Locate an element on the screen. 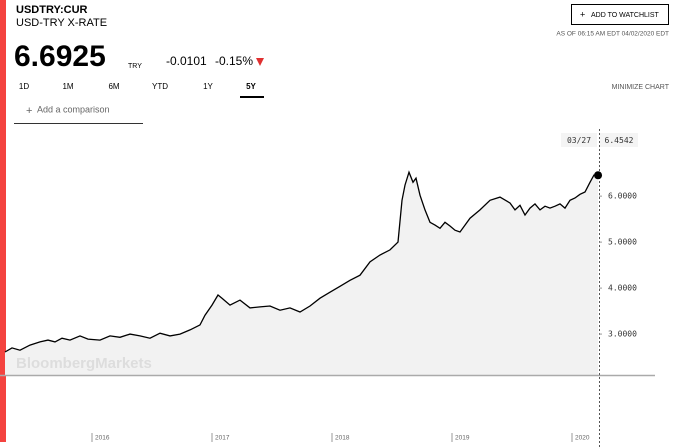 The image size is (673, 448). comparison-input: Add a comparison is located at coordinates (73, 109).